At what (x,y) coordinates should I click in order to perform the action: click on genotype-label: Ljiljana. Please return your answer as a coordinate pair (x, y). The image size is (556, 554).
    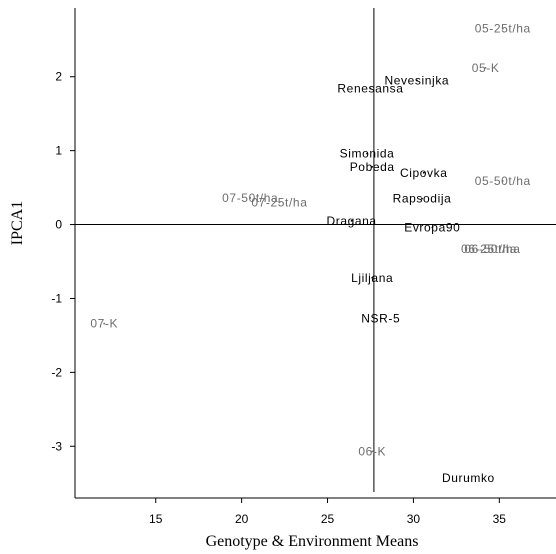
    Looking at the image, I should click on (372, 278).